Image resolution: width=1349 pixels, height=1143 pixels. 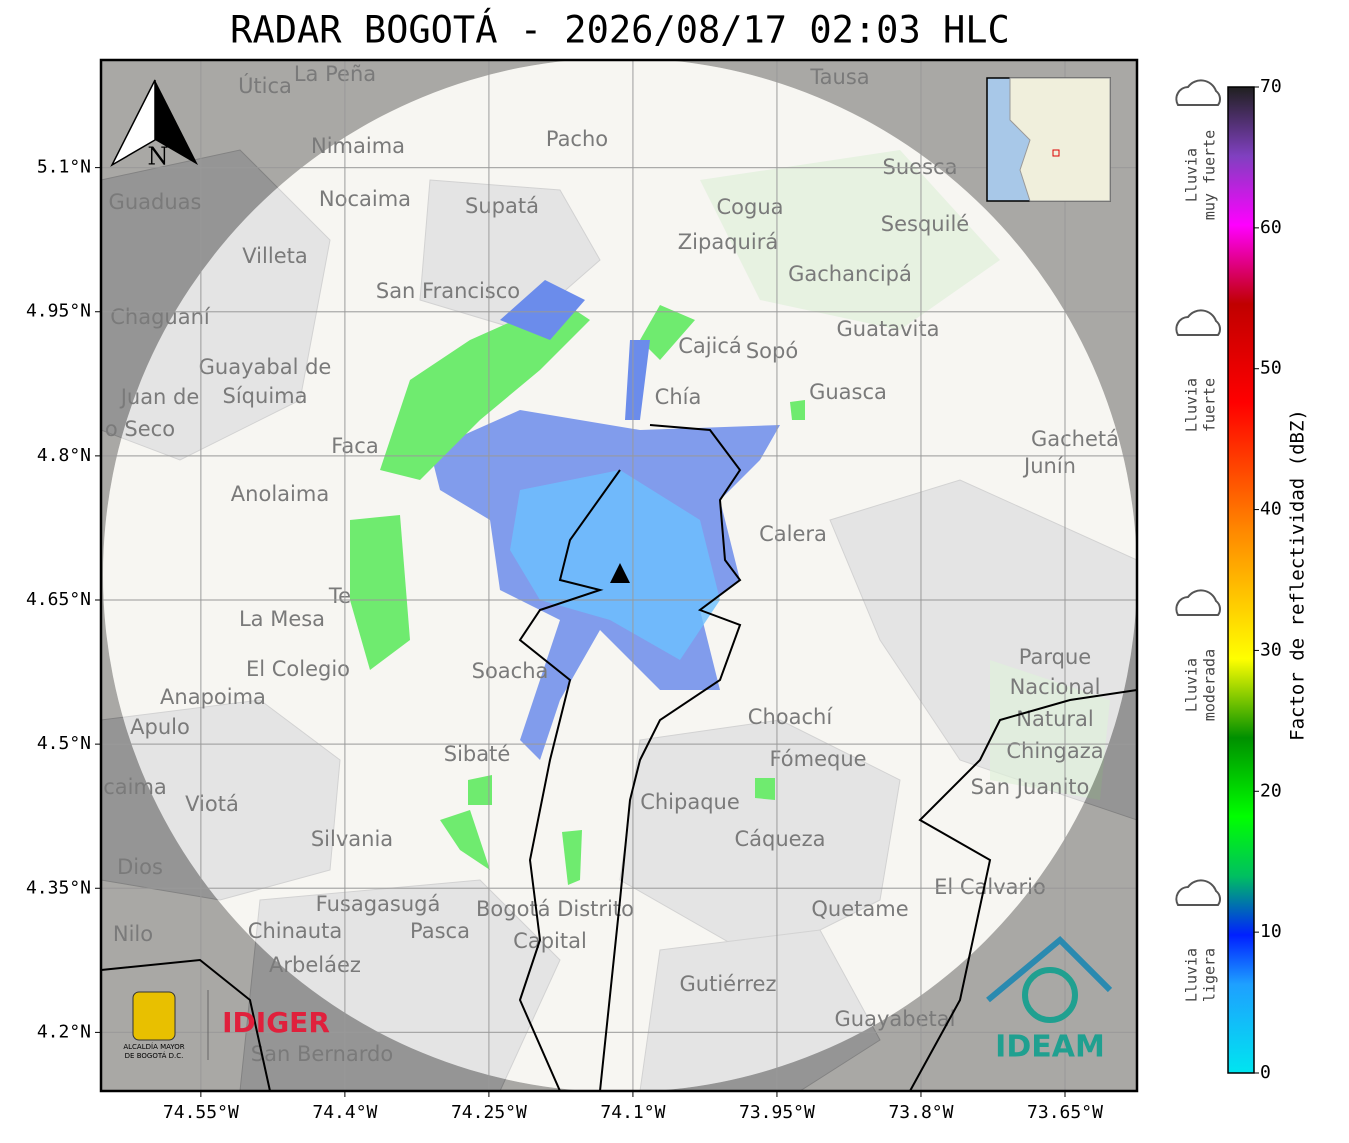 I want to click on colorbar-tick-label: 10, so click(x=1271, y=931).